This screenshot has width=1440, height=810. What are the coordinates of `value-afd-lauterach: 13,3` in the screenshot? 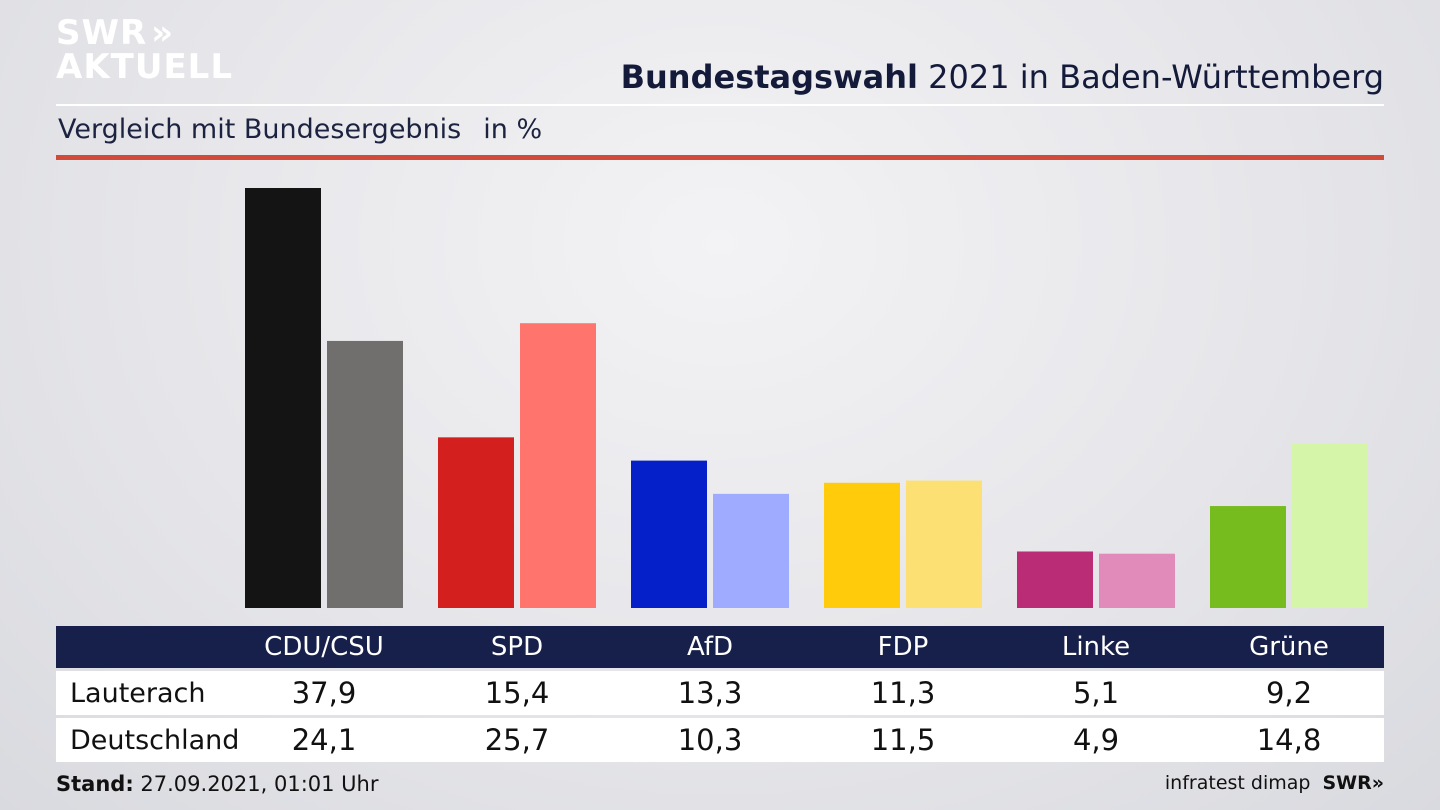 It's located at (710, 693).